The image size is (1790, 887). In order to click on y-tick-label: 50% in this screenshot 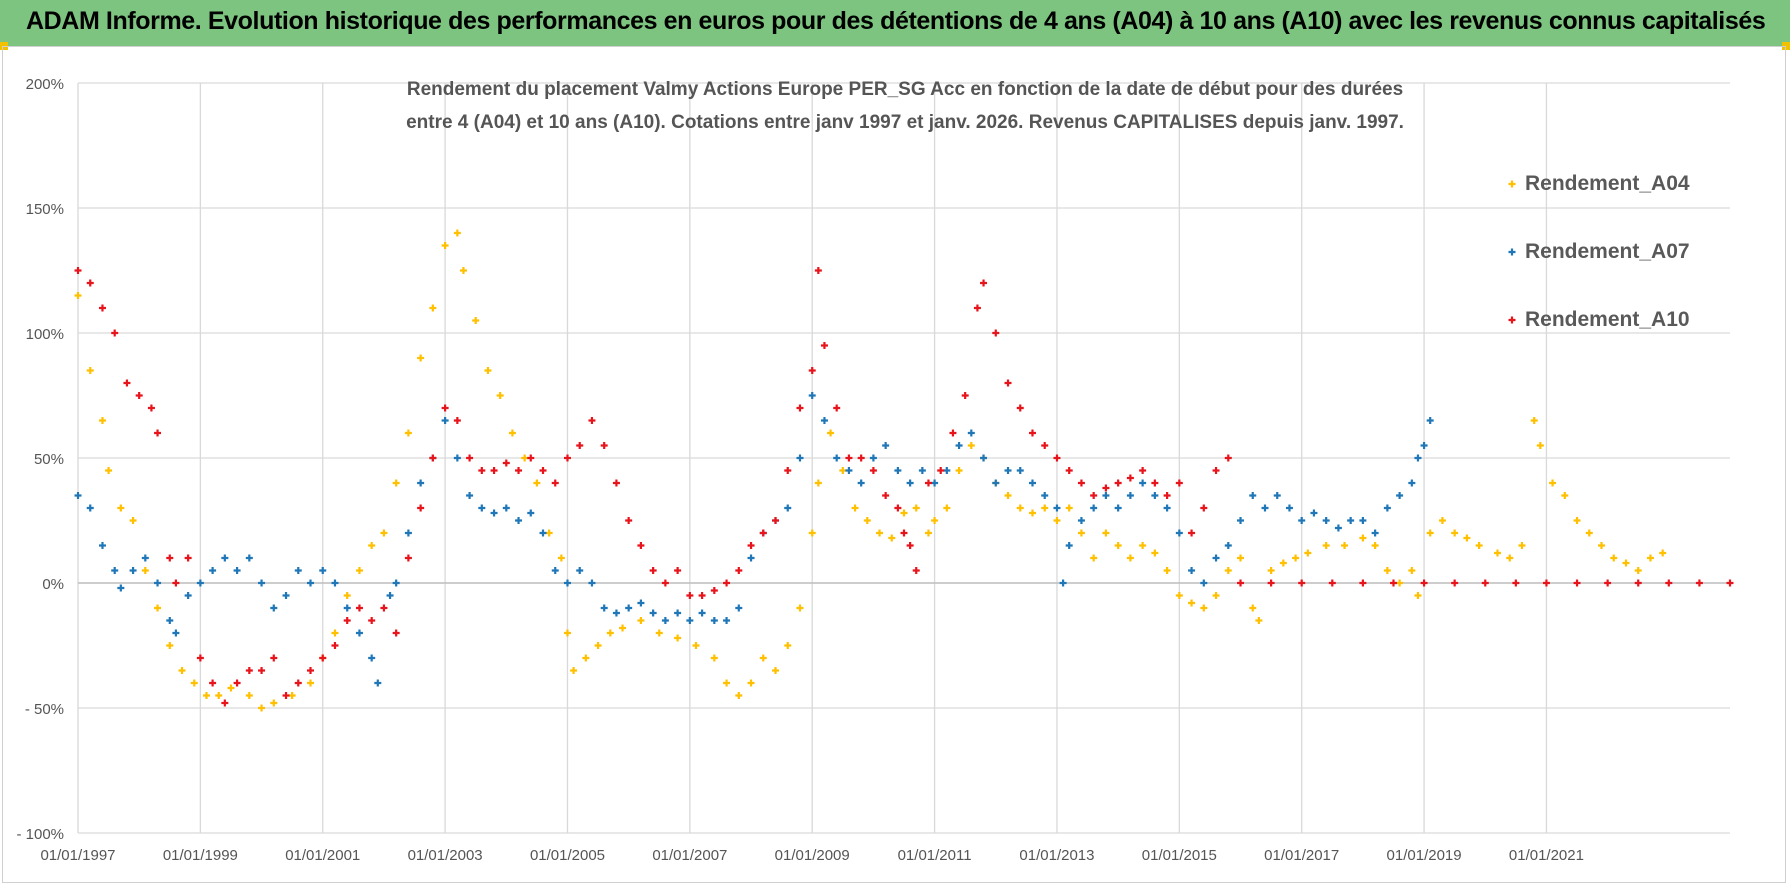, I will do `click(49, 459)`.